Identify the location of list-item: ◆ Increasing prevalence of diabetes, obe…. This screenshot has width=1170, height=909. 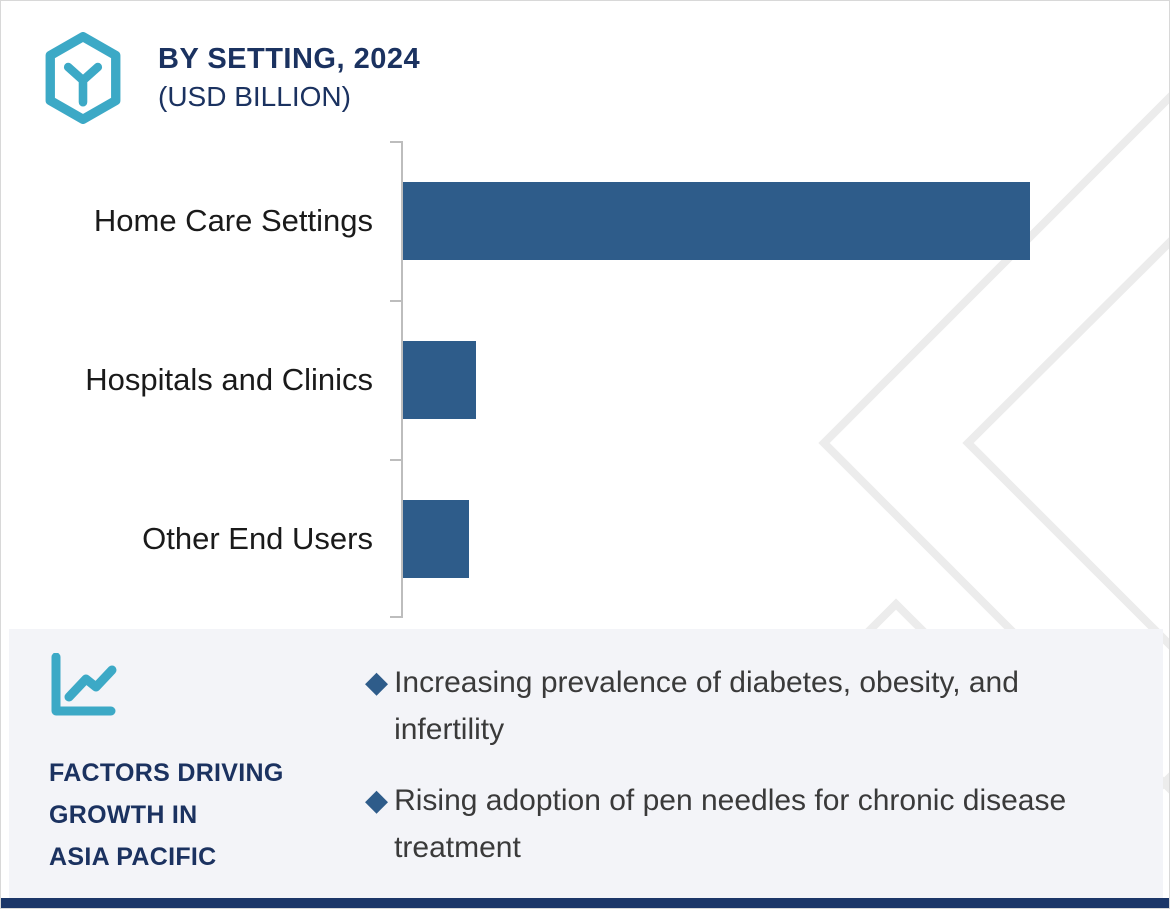
(745, 706).